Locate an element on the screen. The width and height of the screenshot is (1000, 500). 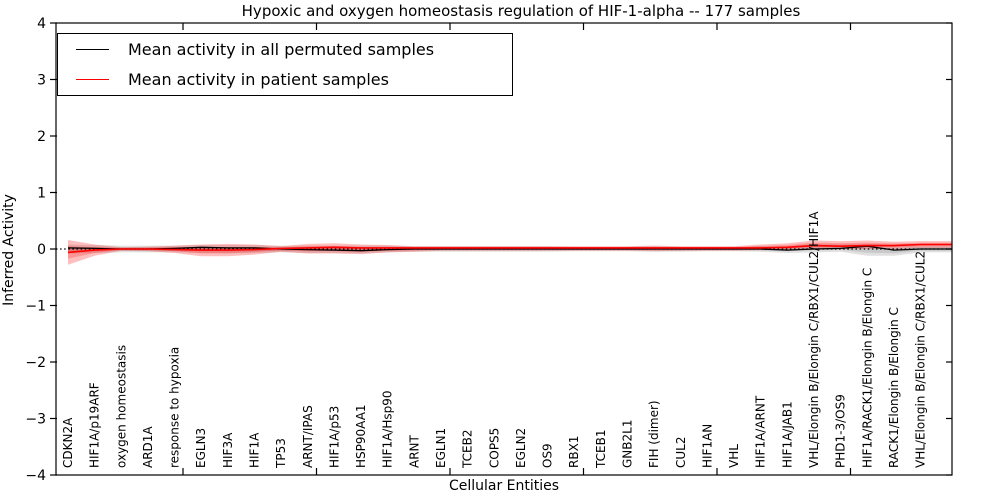
x-tick-label: ARNT is located at coordinates (414, 451).